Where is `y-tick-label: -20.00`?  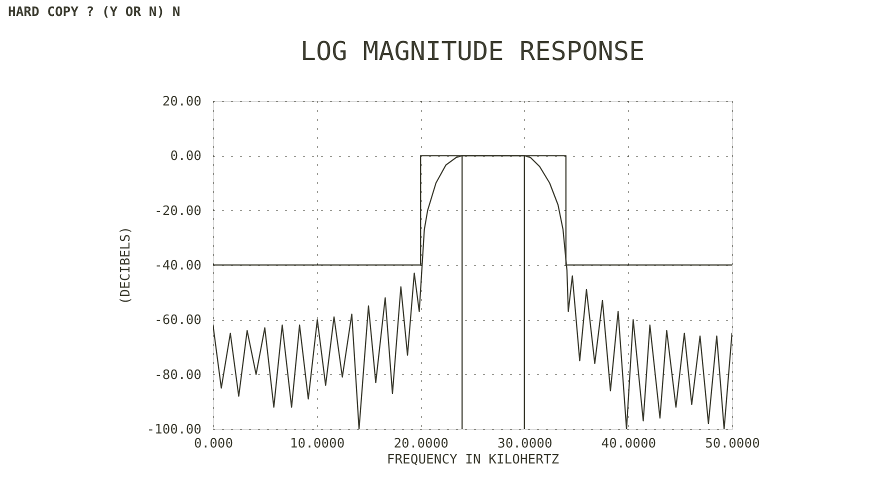
y-tick-label: -20.00 is located at coordinates (178, 211).